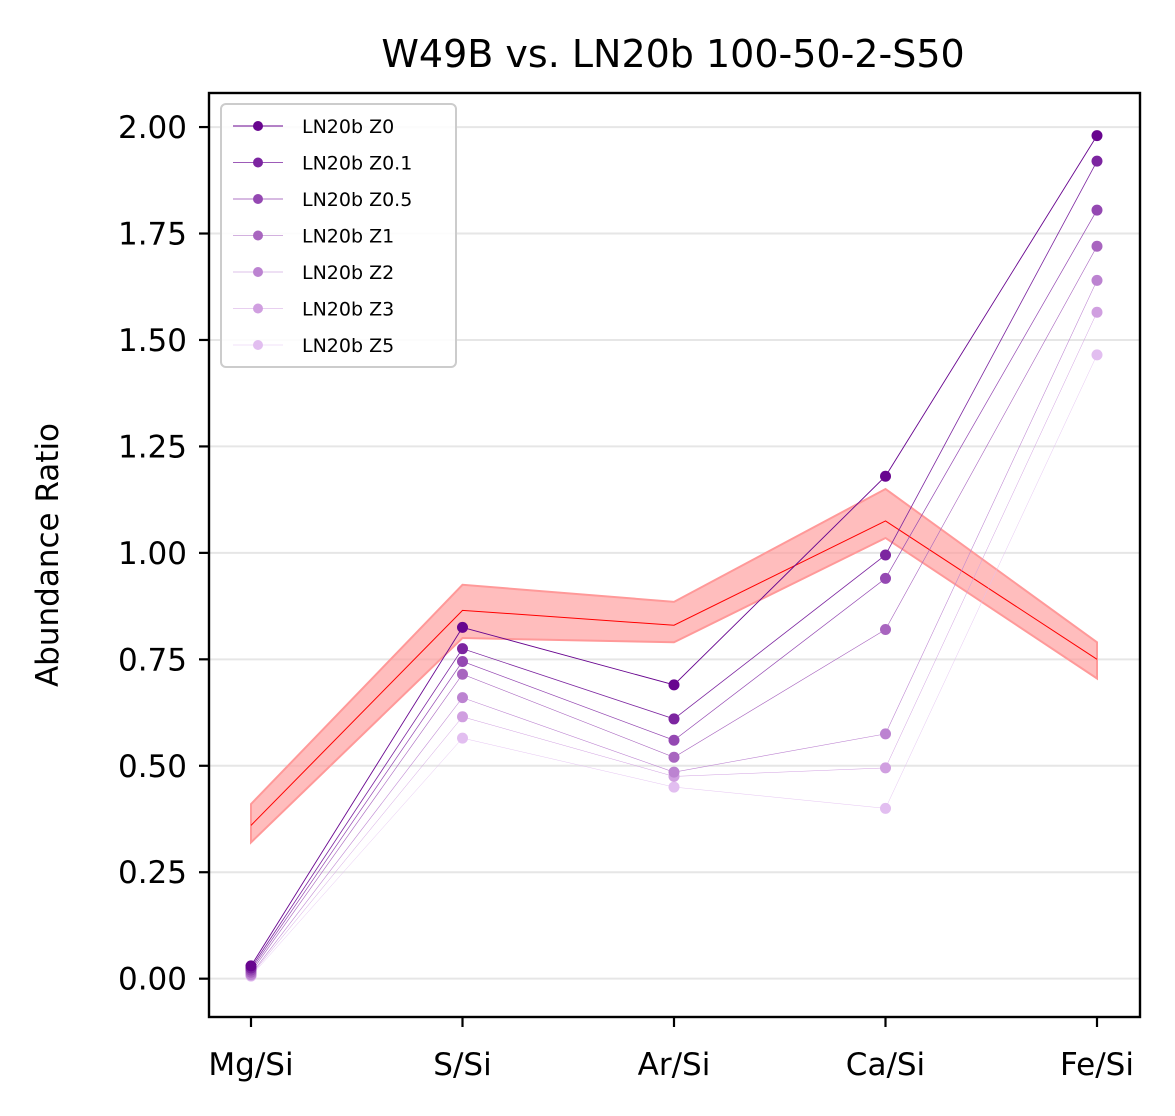  Describe the element at coordinates (250, 1065) in the screenshot. I see `x-tick-label: Mg/Si` at that location.